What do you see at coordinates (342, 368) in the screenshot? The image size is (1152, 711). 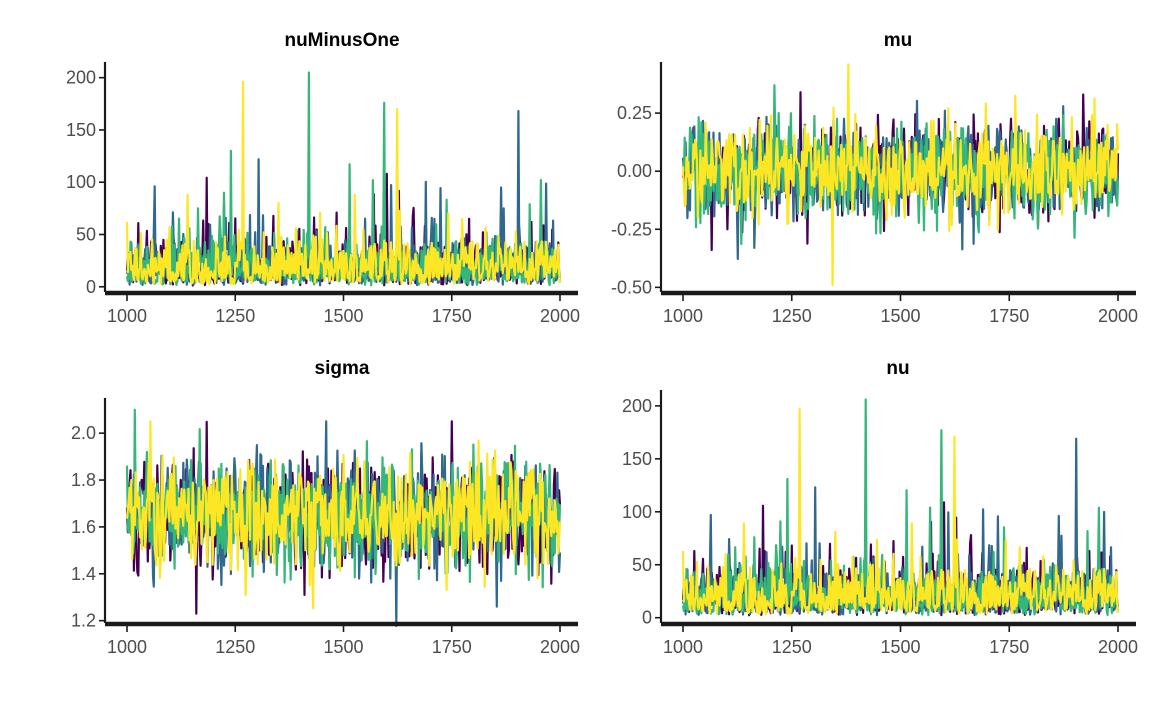 I see `panel-title: sigma` at bounding box center [342, 368].